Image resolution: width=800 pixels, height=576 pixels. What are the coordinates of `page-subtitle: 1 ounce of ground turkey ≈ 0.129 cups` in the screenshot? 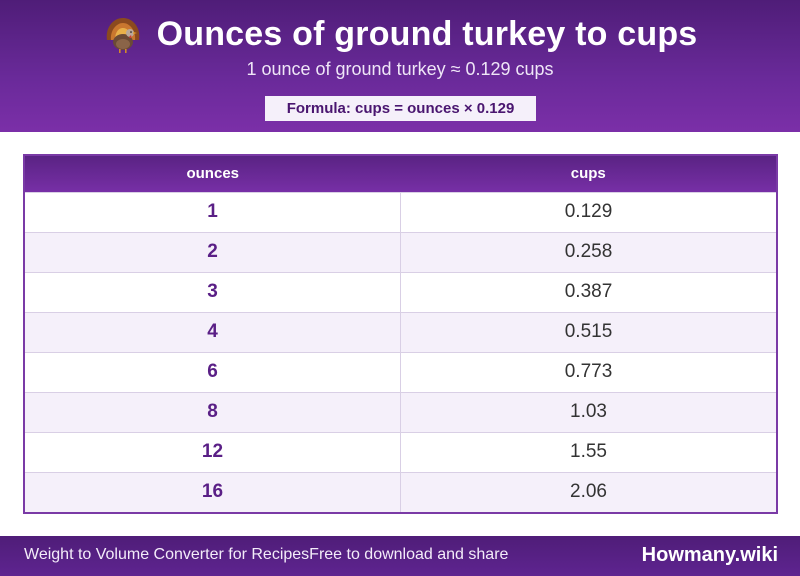 It's located at (400, 69).